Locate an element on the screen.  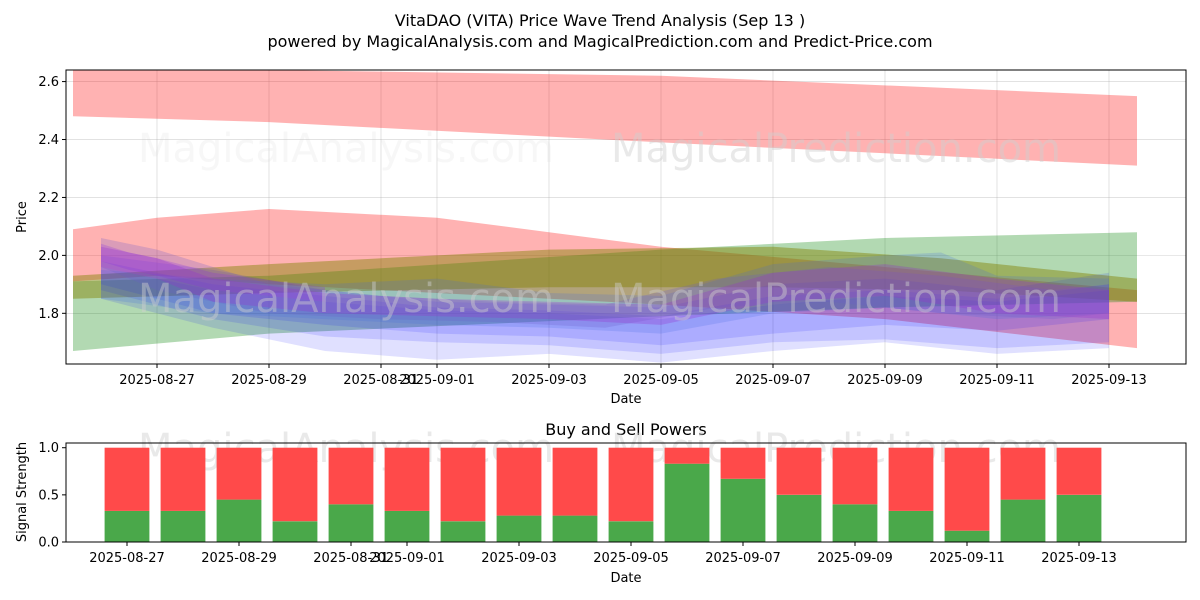
signal-x-tick-label: 2025-08-29 is located at coordinates (239, 558).